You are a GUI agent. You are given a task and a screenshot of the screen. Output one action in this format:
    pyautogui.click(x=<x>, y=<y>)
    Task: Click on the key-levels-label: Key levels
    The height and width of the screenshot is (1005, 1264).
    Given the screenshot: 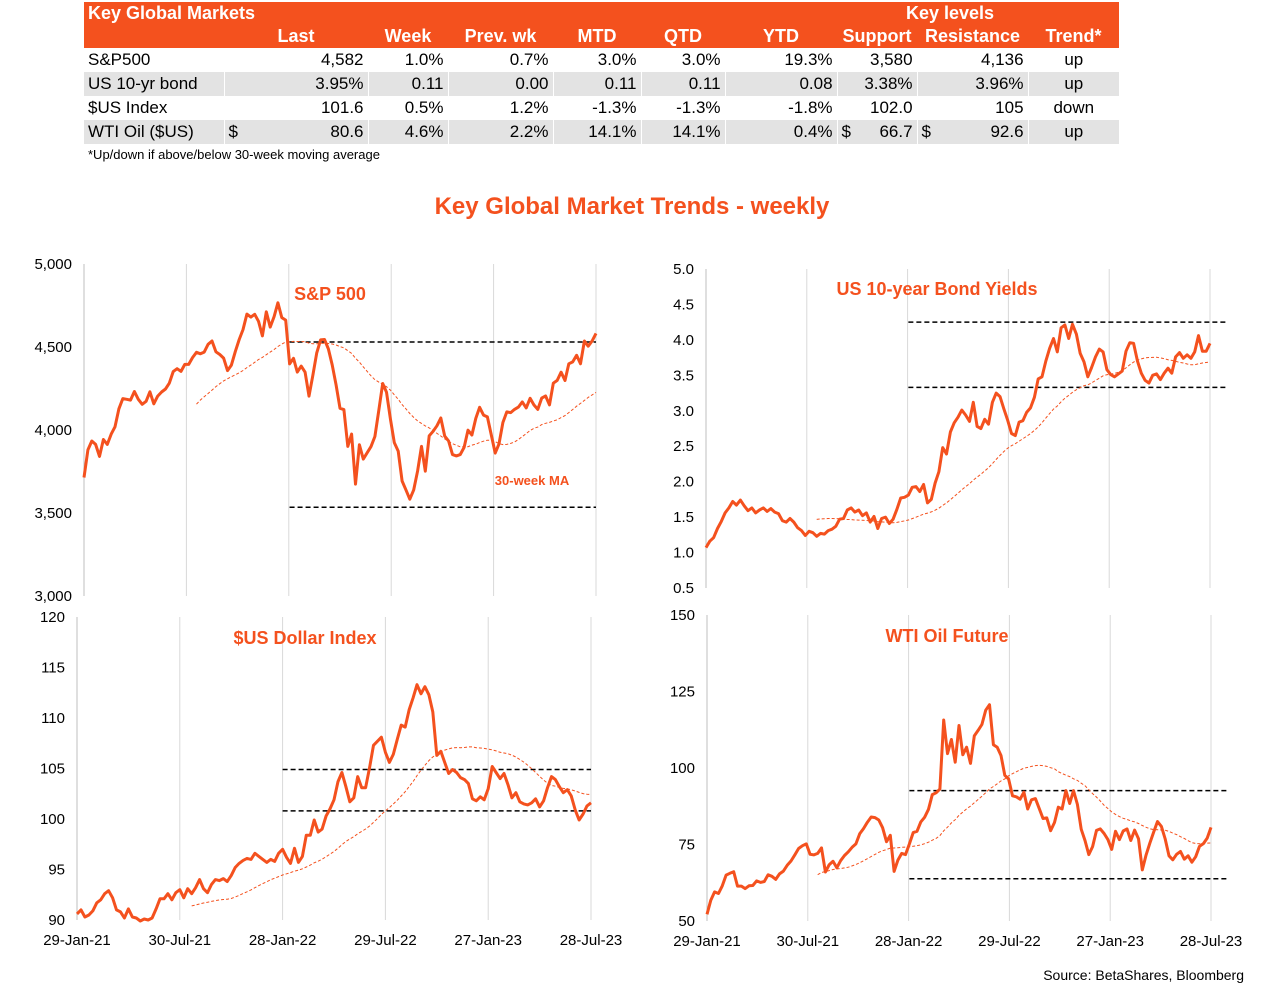 What is the action you would take?
    pyautogui.click(x=922, y=13)
    